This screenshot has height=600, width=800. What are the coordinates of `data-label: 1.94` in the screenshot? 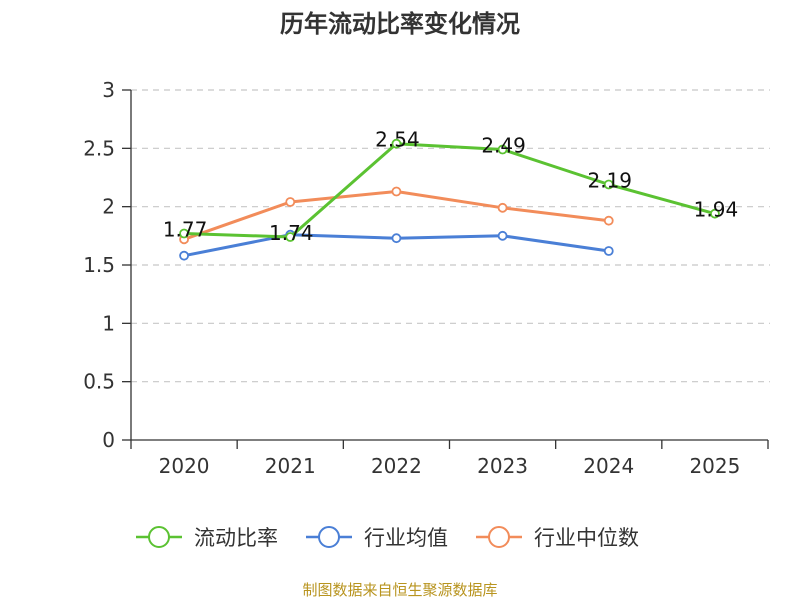 It's located at (716, 210).